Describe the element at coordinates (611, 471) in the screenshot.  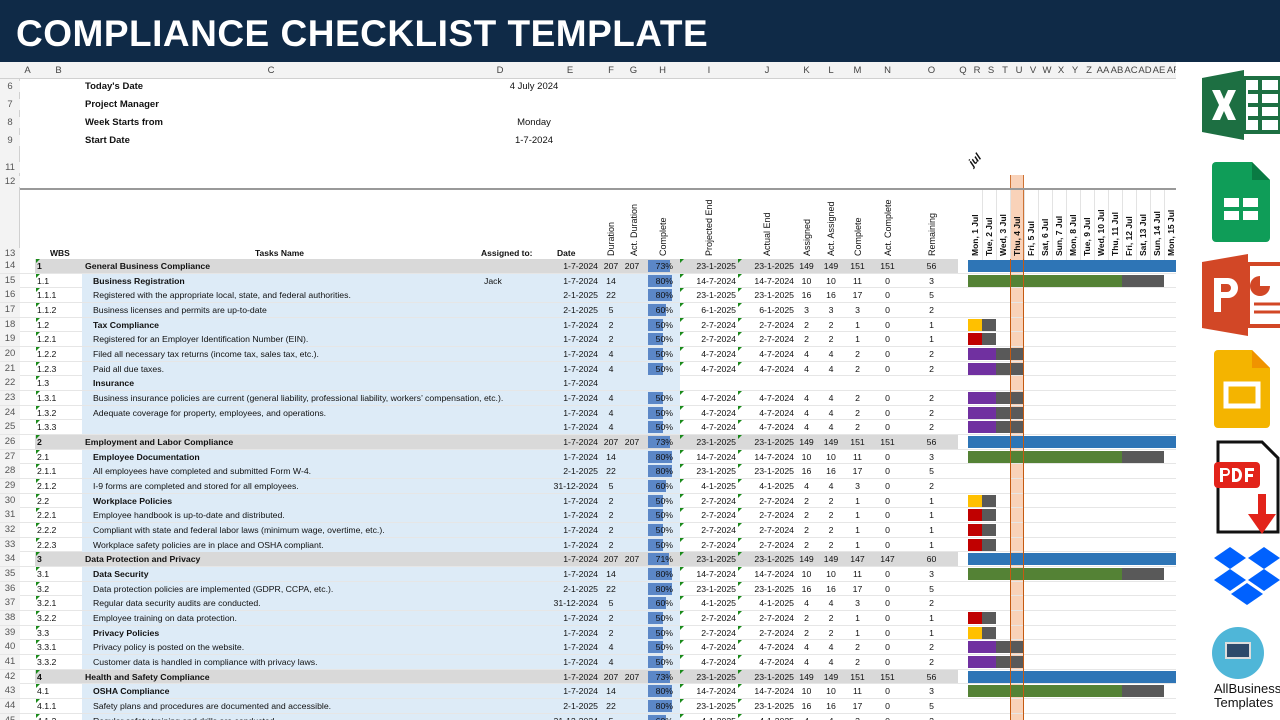
I see `duration-cell: 22` at that location.